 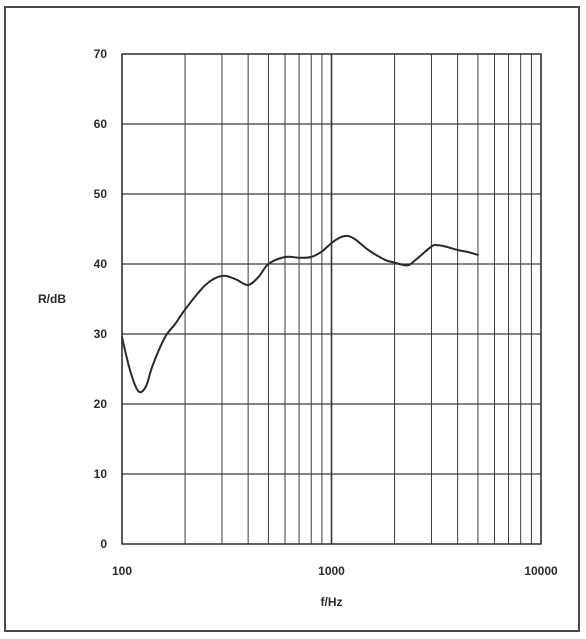 I want to click on y-axis-label: R/dB, so click(x=52, y=299).